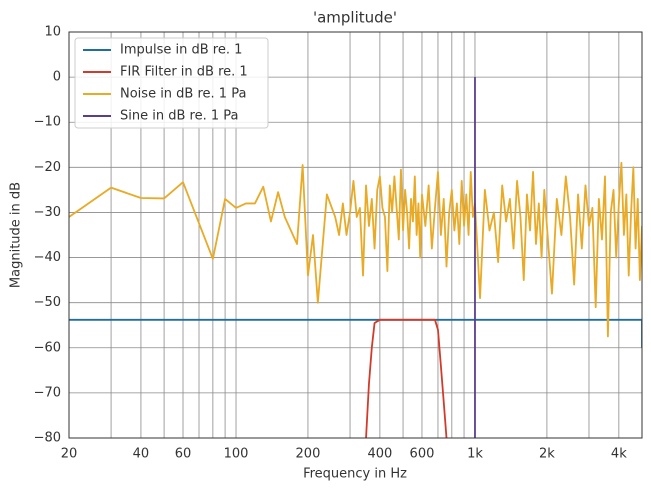 The height and width of the screenshot is (491, 651). Describe the element at coordinates (422, 454) in the screenshot. I see `x-tick-label: 600` at that location.